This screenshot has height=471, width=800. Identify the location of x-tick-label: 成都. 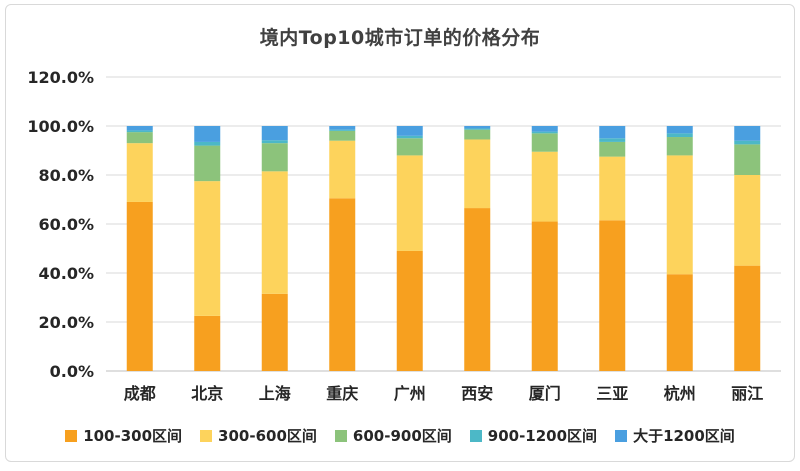
(140, 393).